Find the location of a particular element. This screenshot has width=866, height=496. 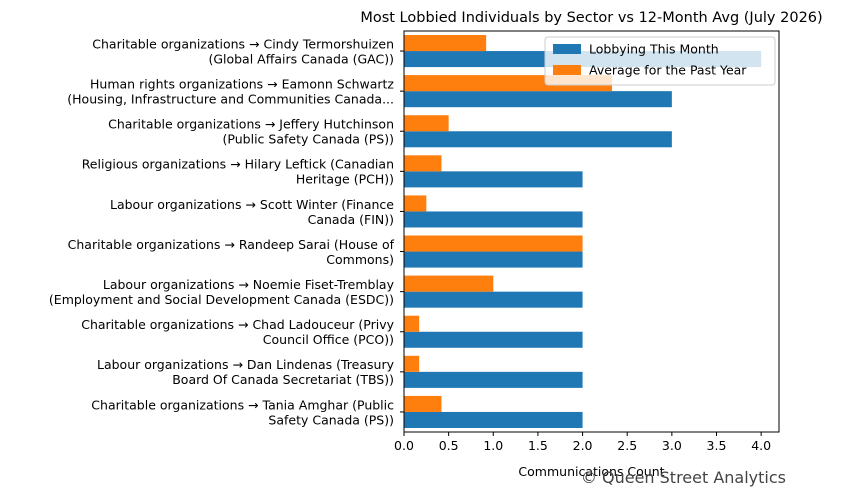

x-tick-label-2: 1.0 is located at coordinates (493, 445).